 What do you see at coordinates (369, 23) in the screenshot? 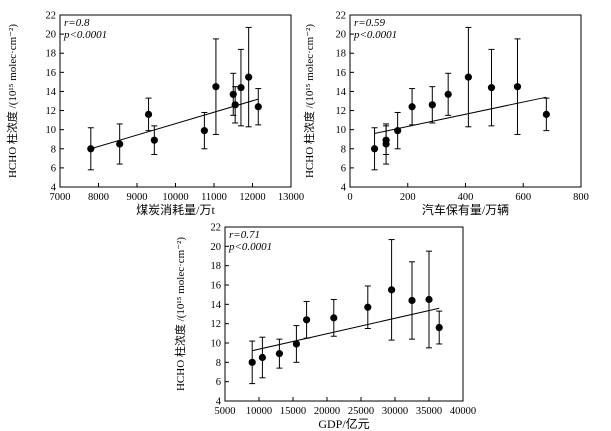
I see `stat-r-value: r=0.59` at bounding box center [369, 23].